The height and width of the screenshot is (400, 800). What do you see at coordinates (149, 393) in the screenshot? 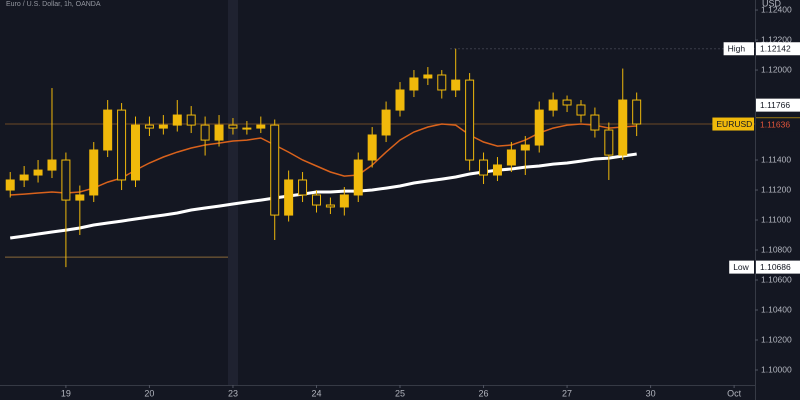
I see `x-tick-label: 20` at bounding box center [149, 393].